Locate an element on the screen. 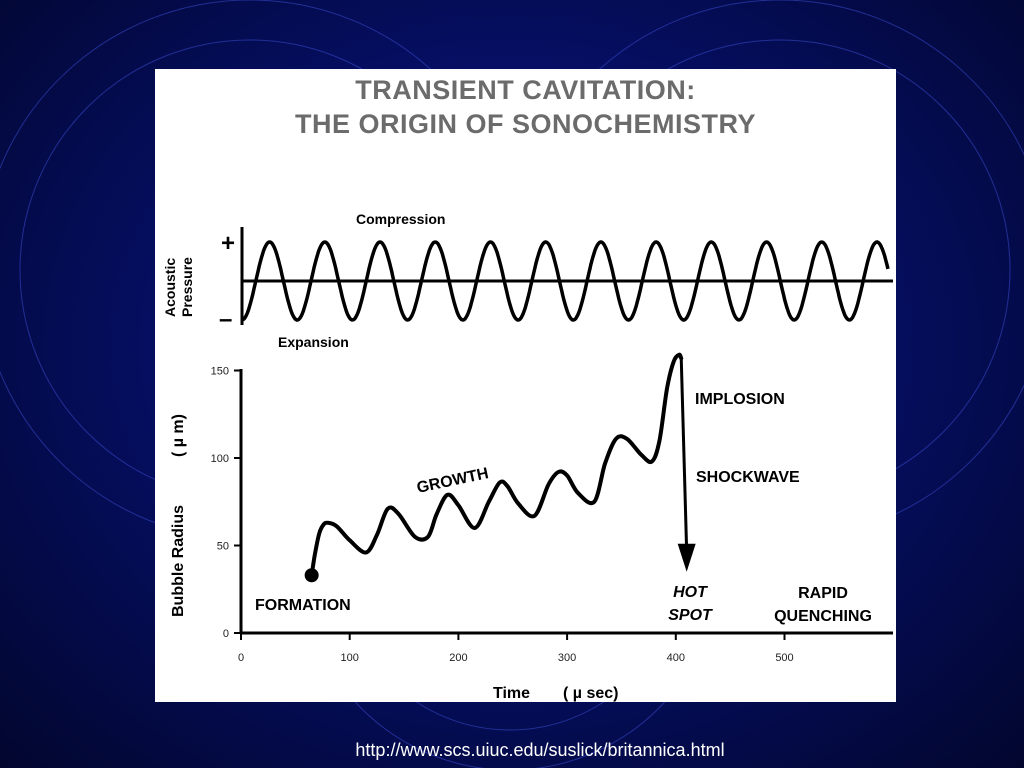 The image size is (1024, 768). rapid-quenching-label-line1: RAPID is located at coordinates (823, 593).